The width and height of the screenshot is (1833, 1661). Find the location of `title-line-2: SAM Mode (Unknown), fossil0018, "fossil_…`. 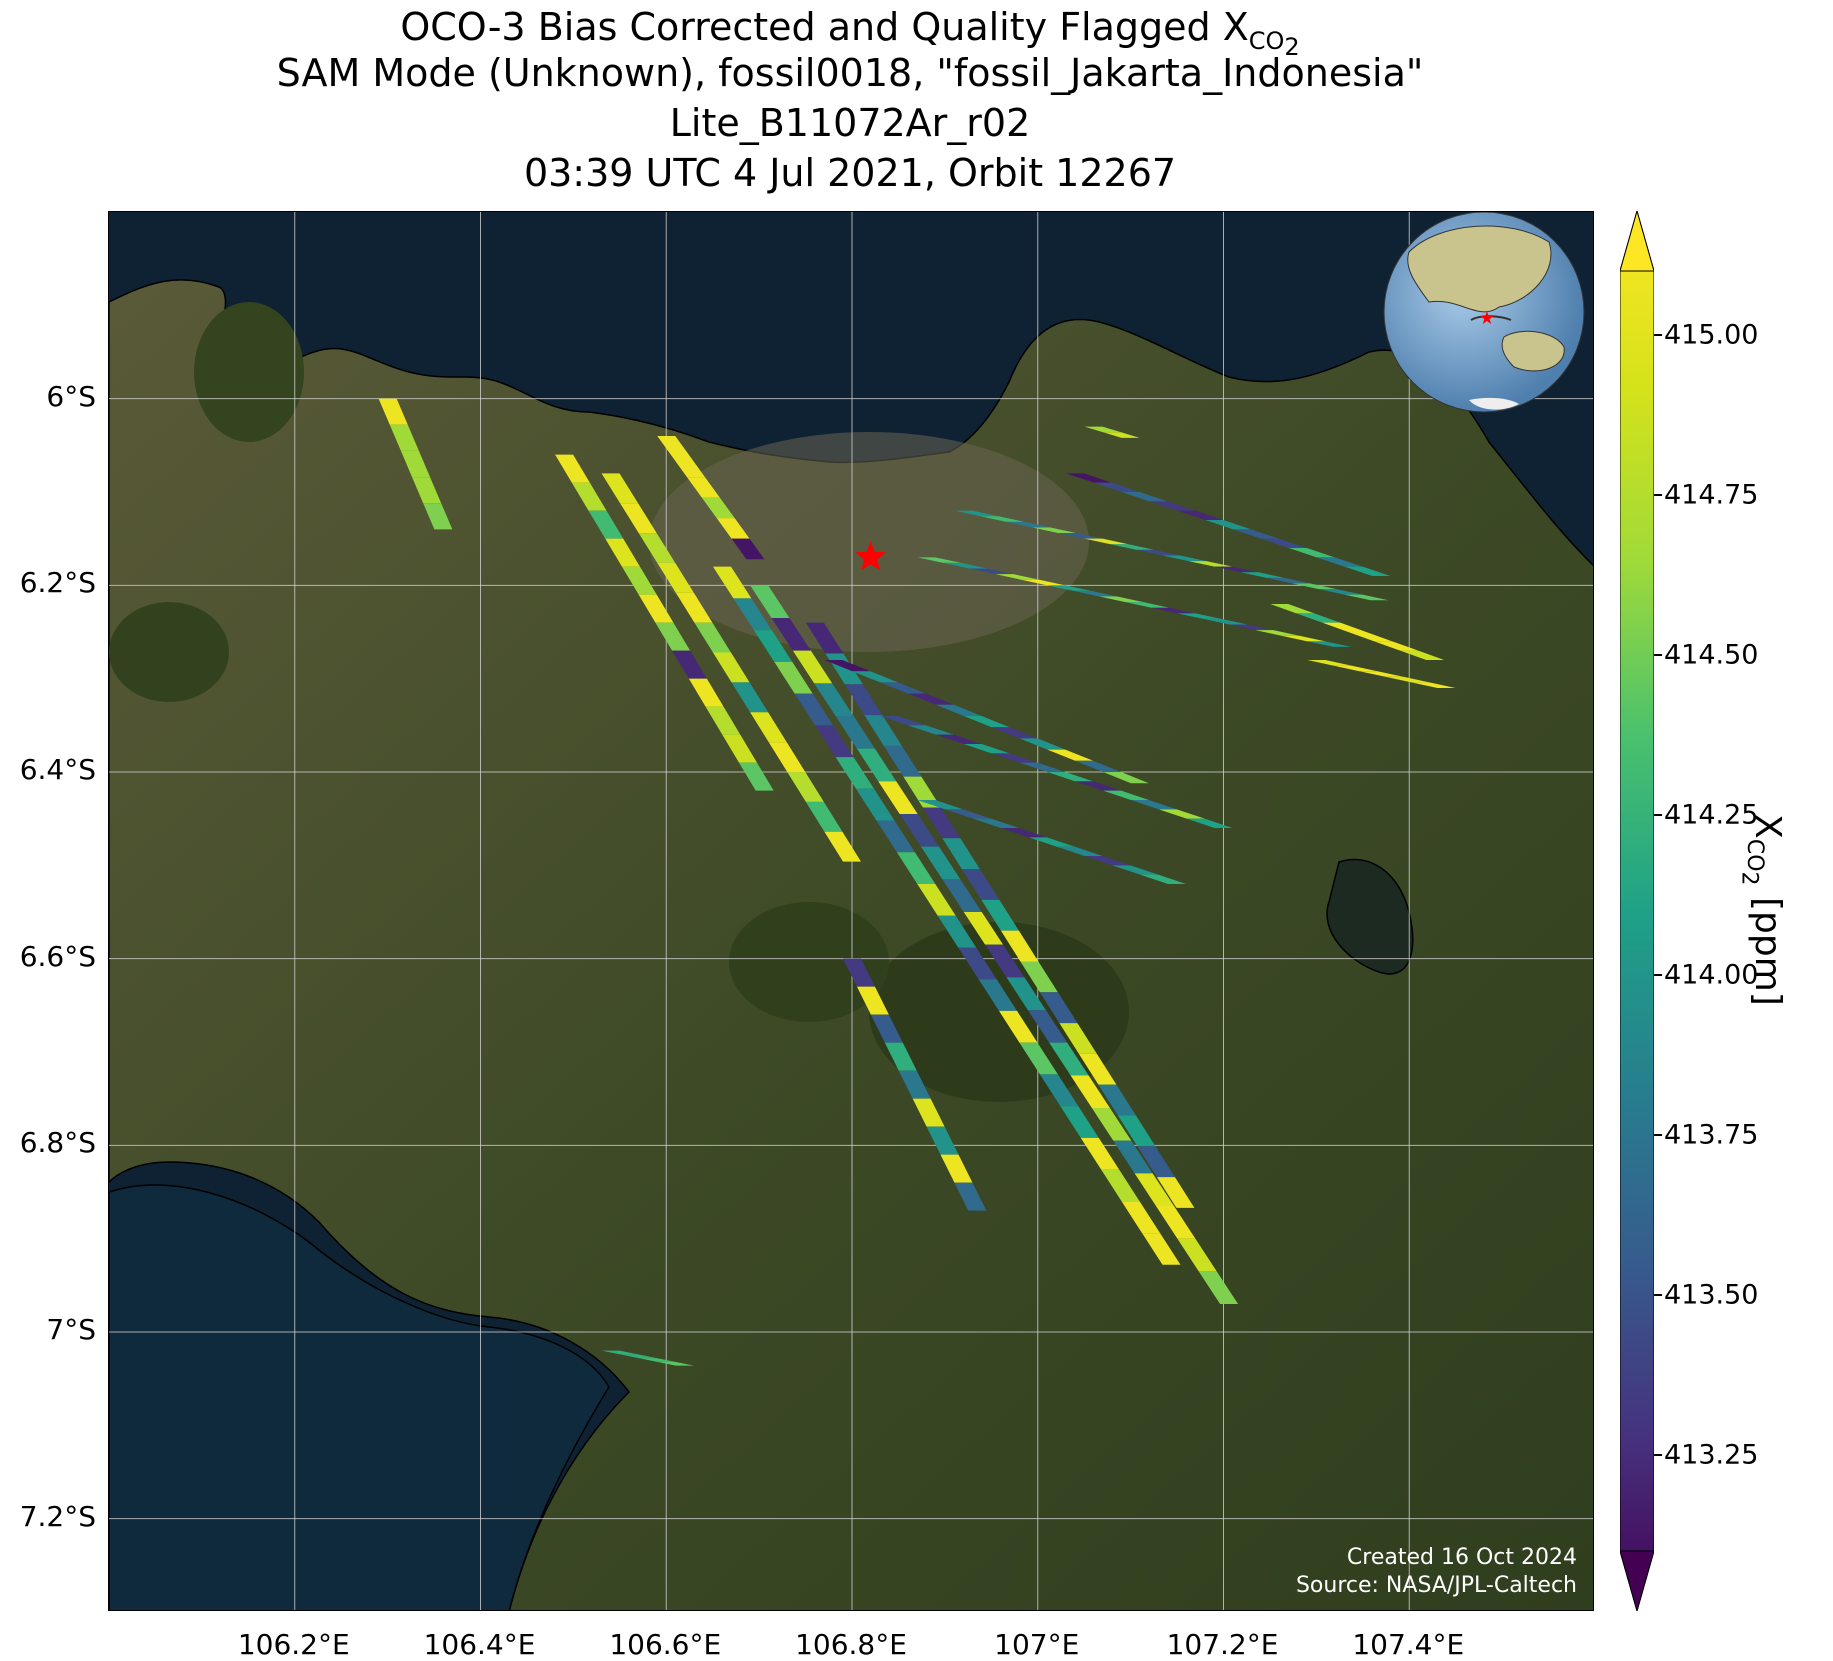

title-line-2: SAM Mode (Unknown), fossil0018, "fossil_… is located at coordinates (850, 73).